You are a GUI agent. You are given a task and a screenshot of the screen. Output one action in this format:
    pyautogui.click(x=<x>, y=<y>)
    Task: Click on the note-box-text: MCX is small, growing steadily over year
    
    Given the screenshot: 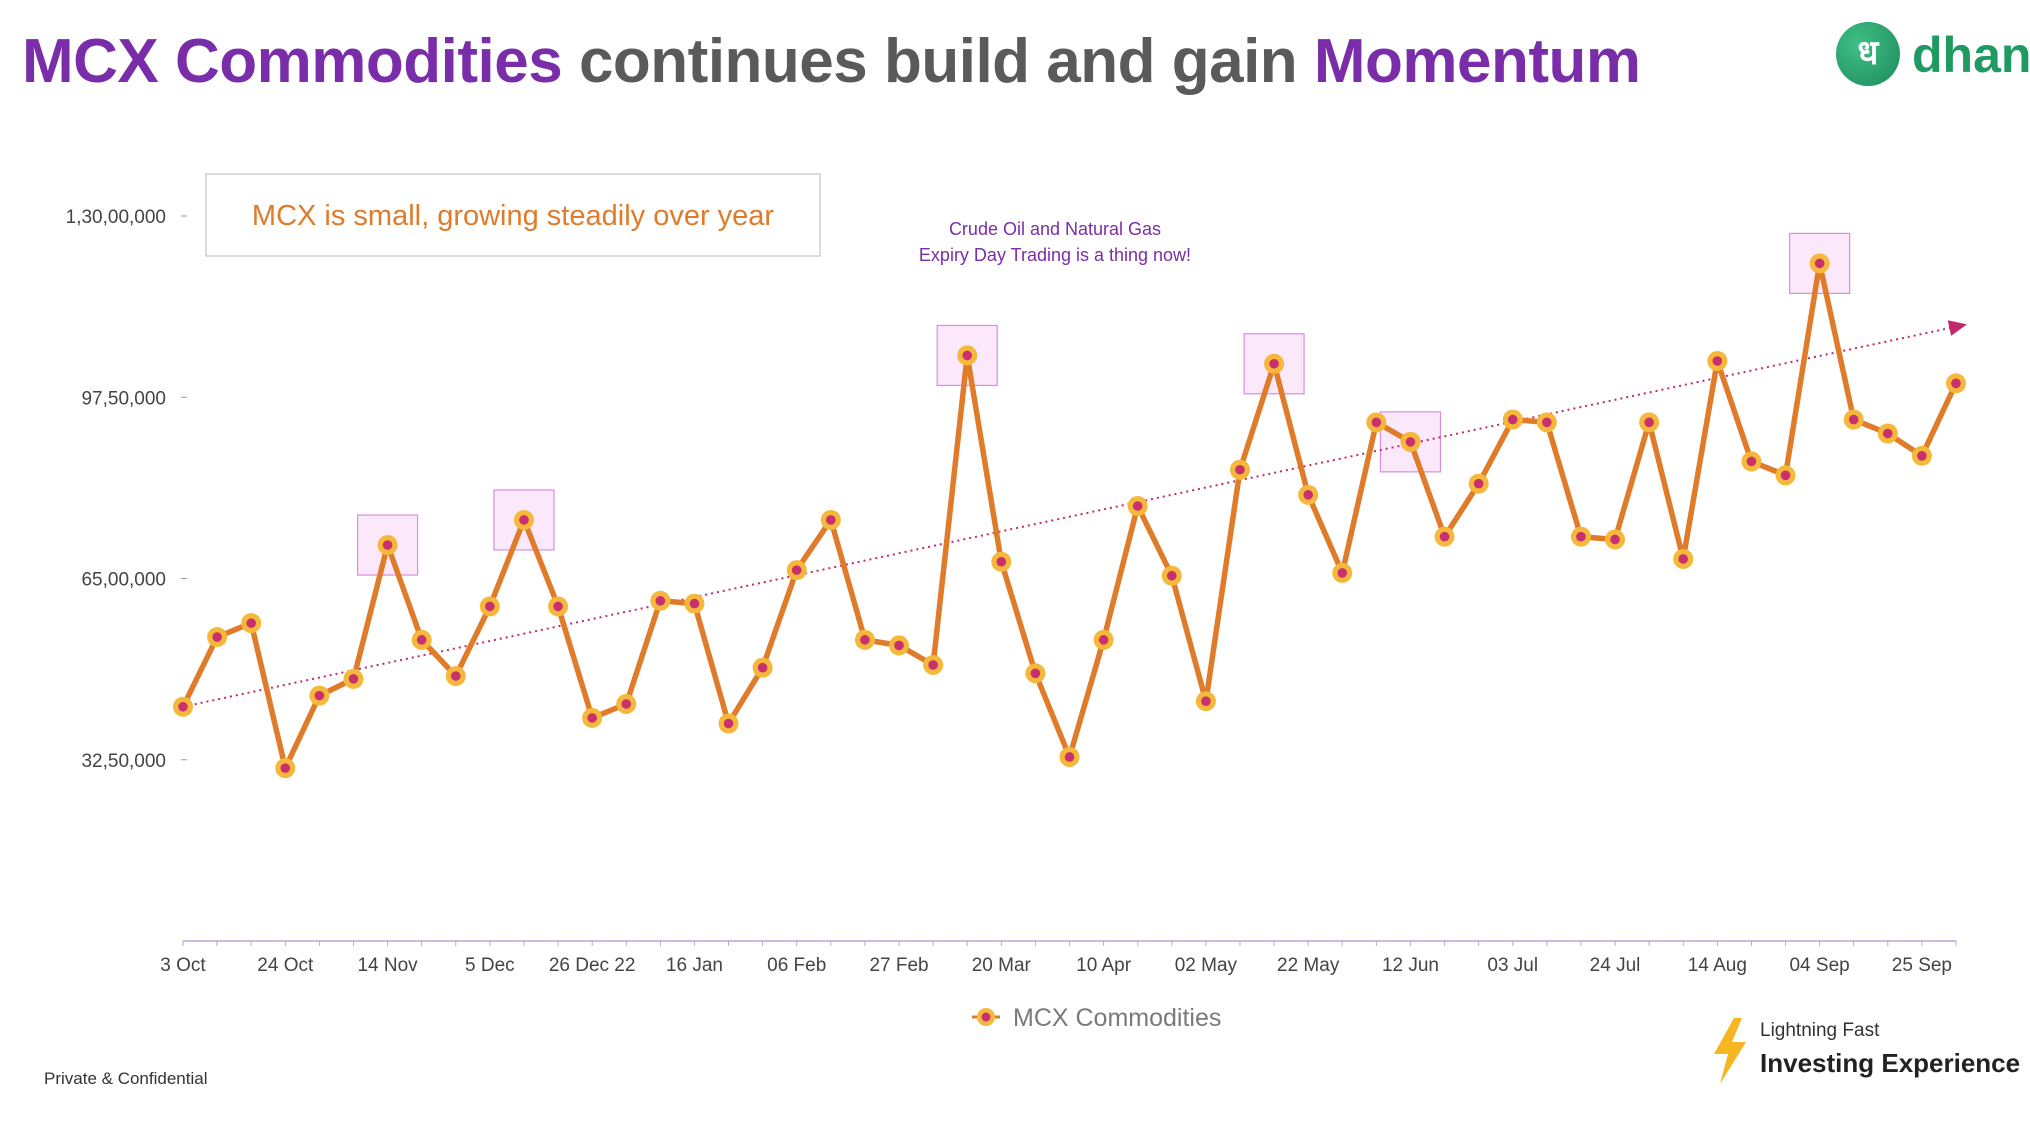 What is the action you would take?
    pyautogui.click(x=513, y=216)
    